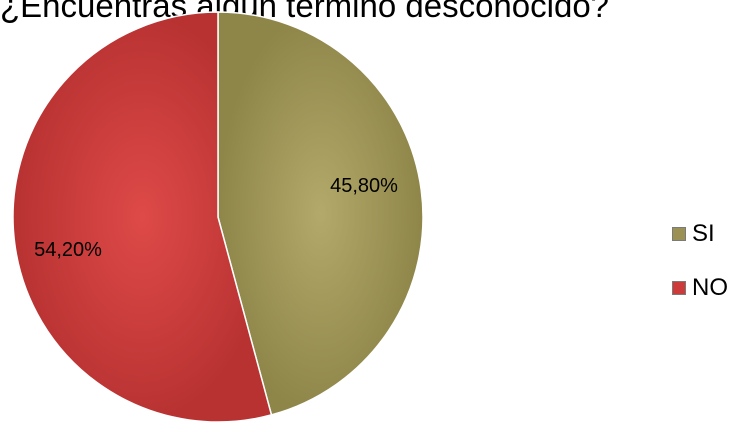 This screenshot has width=746, height=422. Describe the element at coordinates (710, 287) in the screenshot. I see `legend-label-no: NO` at that location.